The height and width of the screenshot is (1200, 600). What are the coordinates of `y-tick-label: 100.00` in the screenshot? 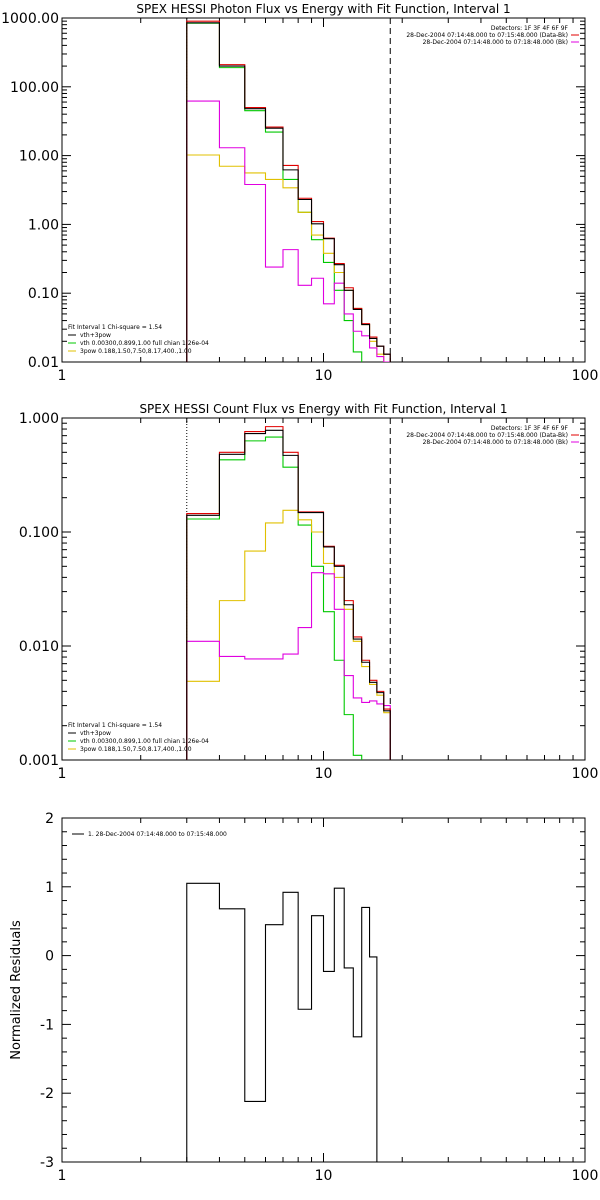 It's located at (34, 88).